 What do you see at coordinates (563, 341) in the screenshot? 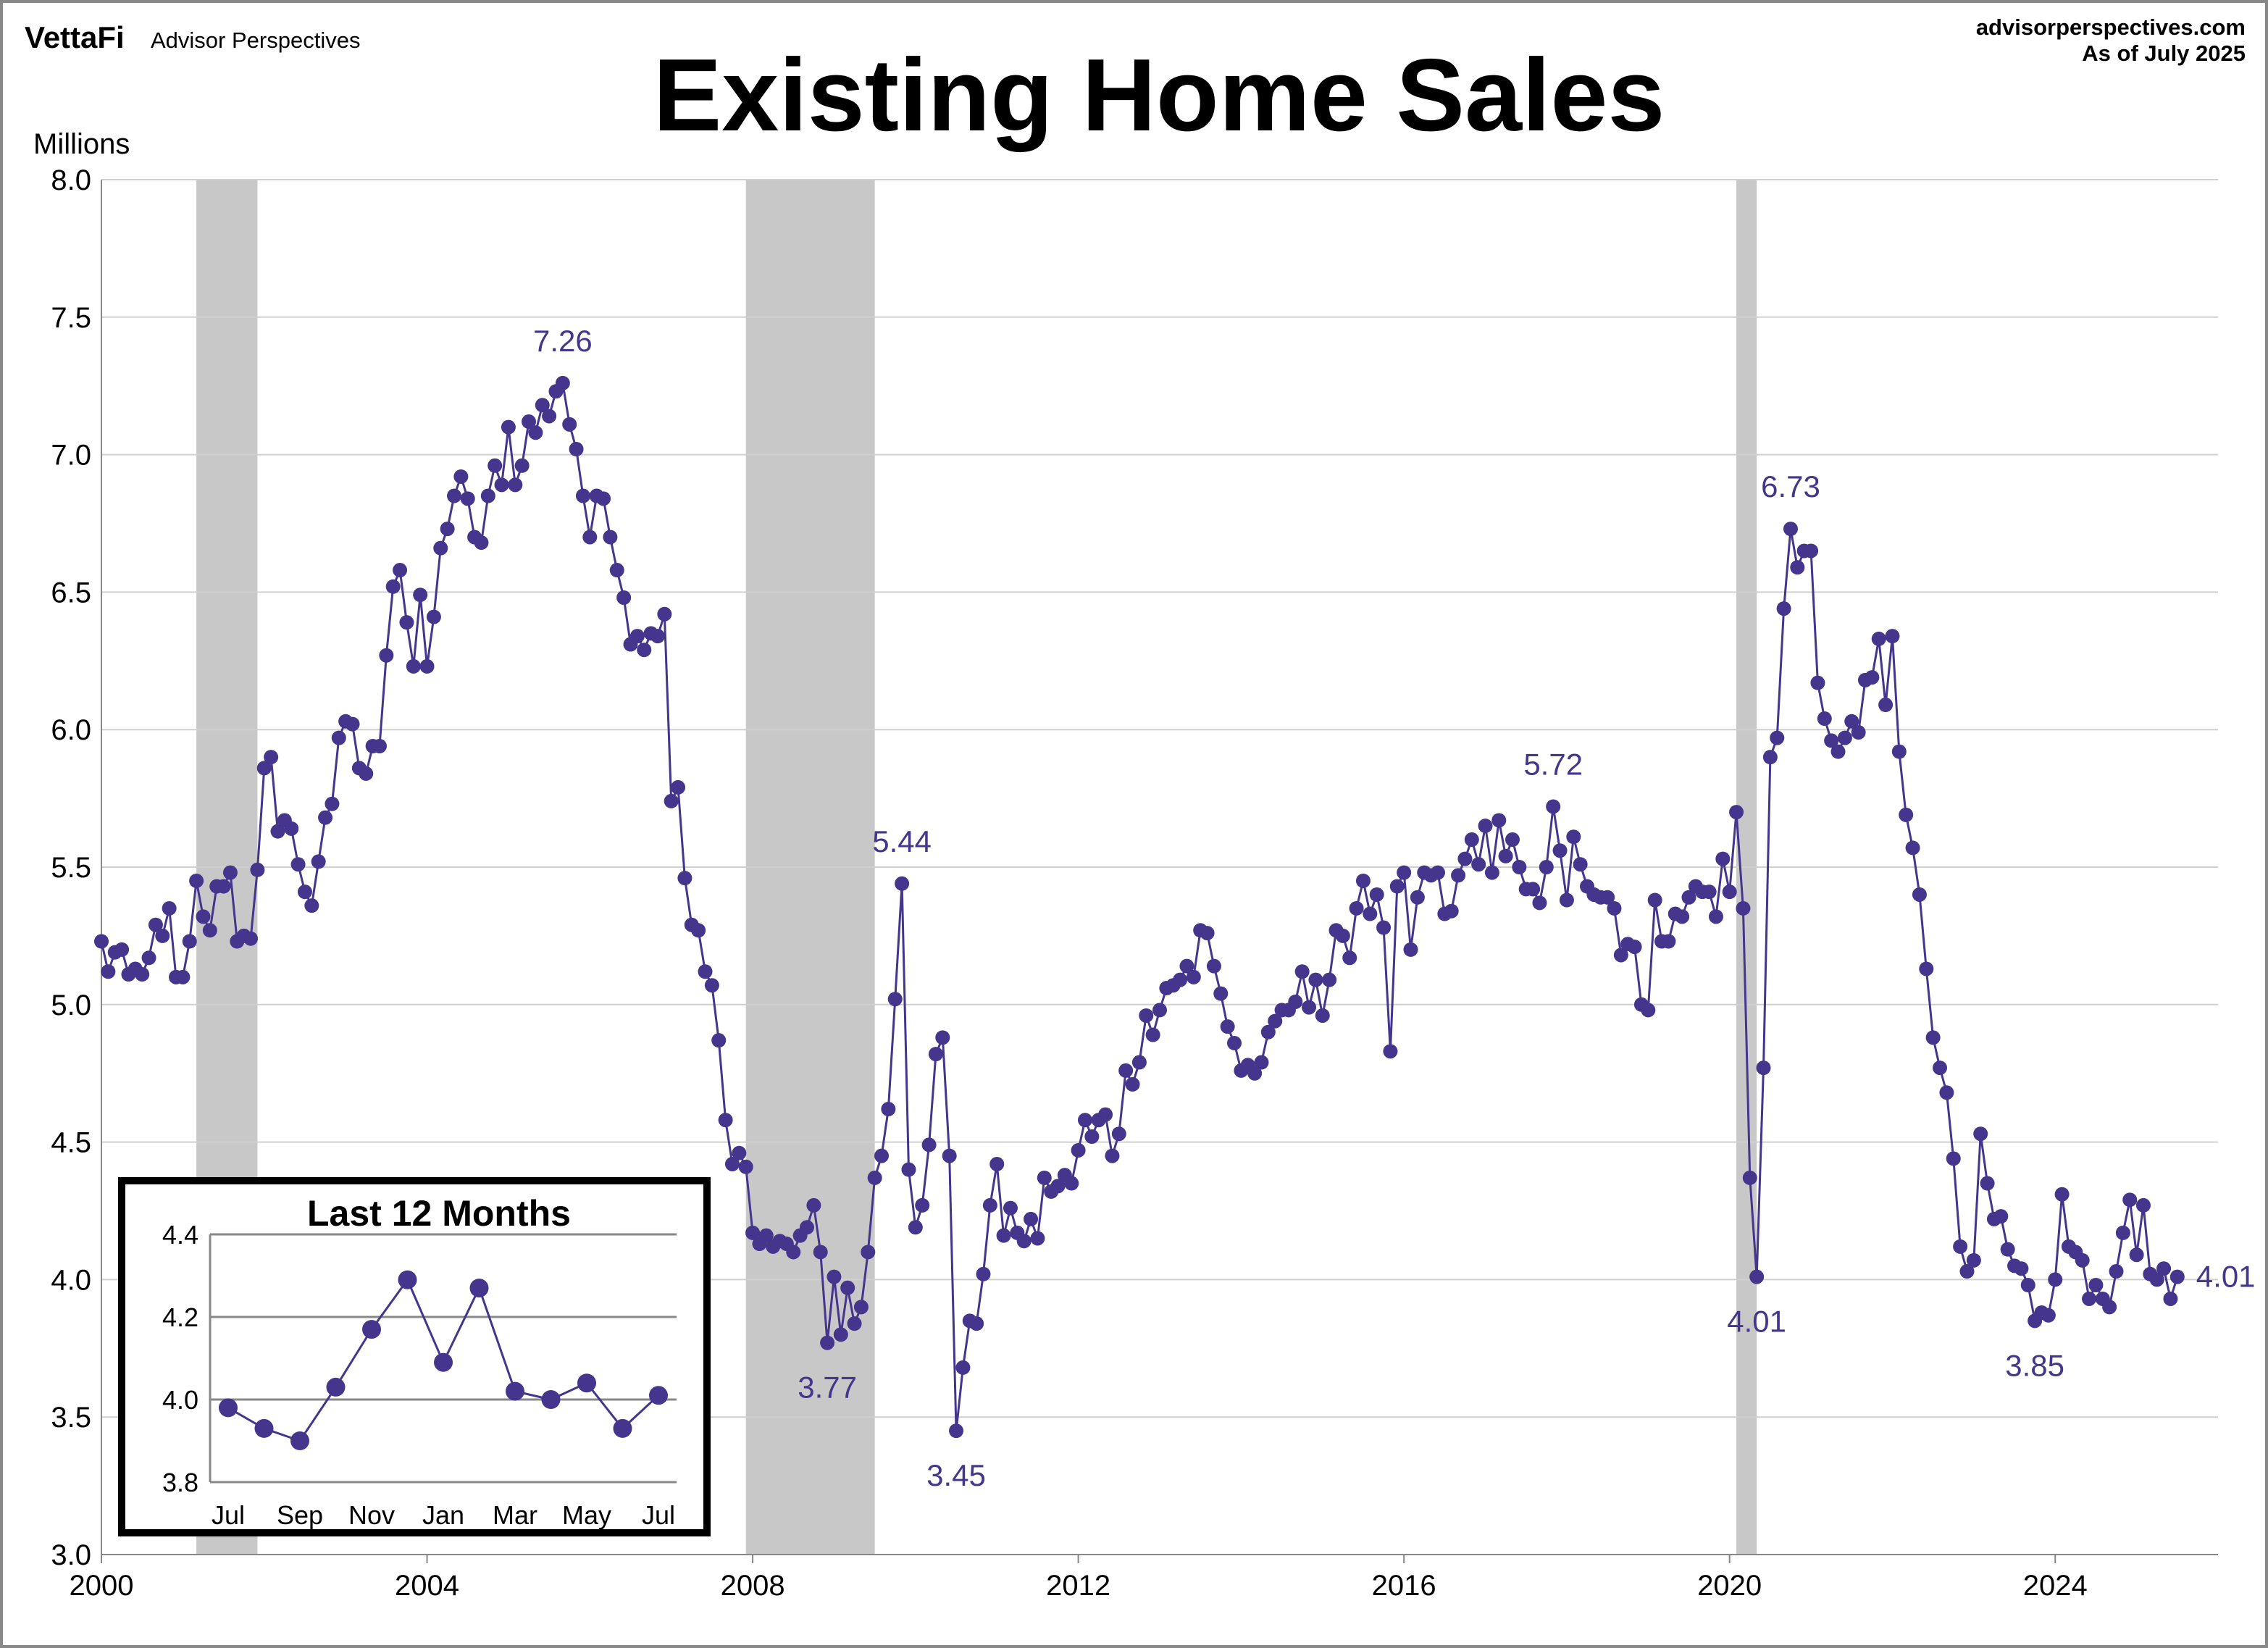
I see `data-label: 7.26` at bounding box center [563, 341].